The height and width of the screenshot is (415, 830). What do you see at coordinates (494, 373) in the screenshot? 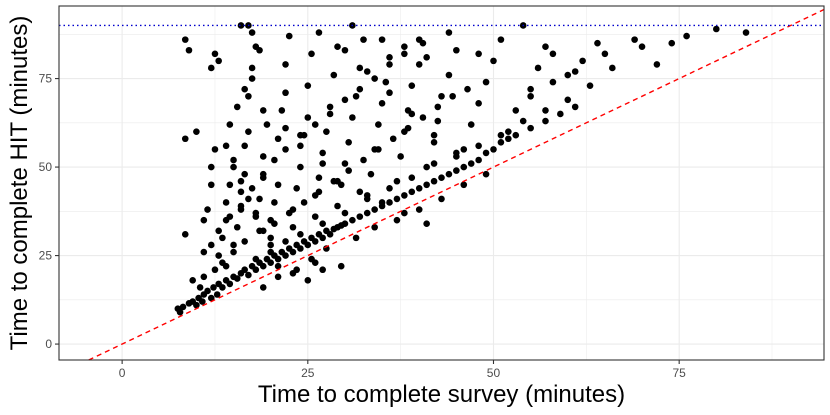
I see `x-tick-label: 50` at bounding box center [494, 373].